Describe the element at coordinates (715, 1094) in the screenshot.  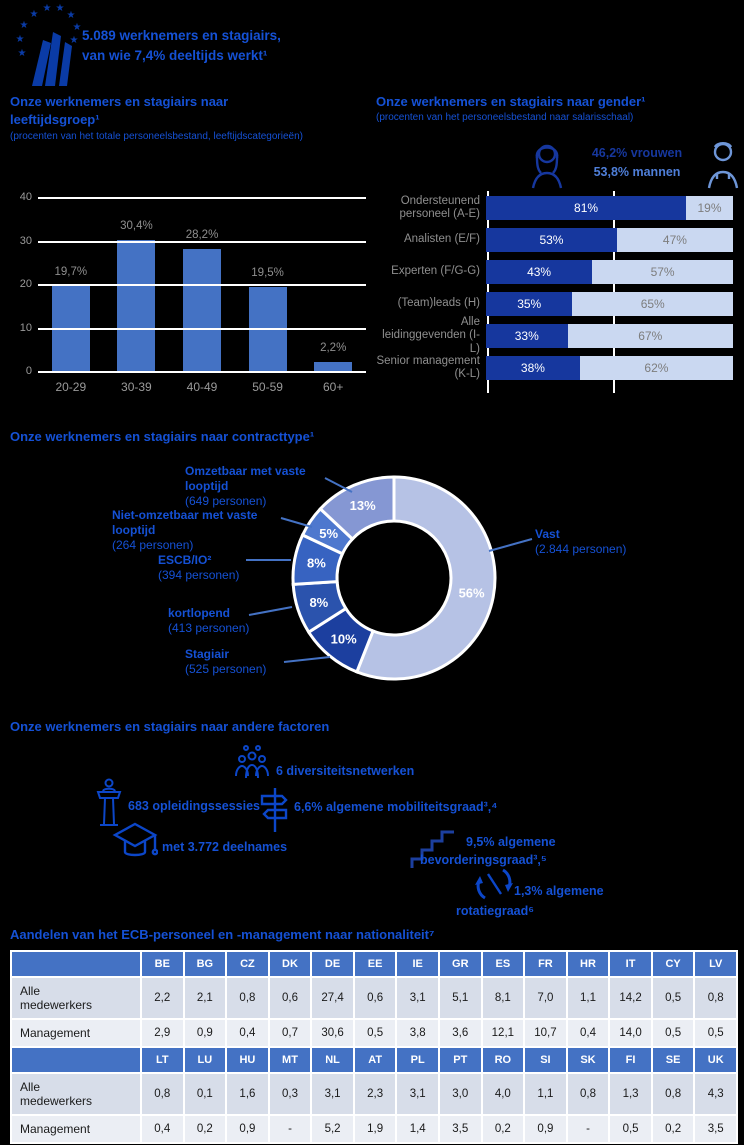
I see `table-cell: 4,3` at that location.